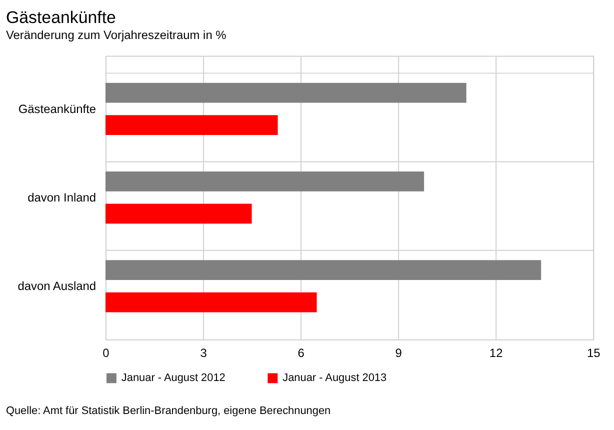 The image size is (614, 430). I want to click on y-tick-label: davon Inland, so click(62, 197).